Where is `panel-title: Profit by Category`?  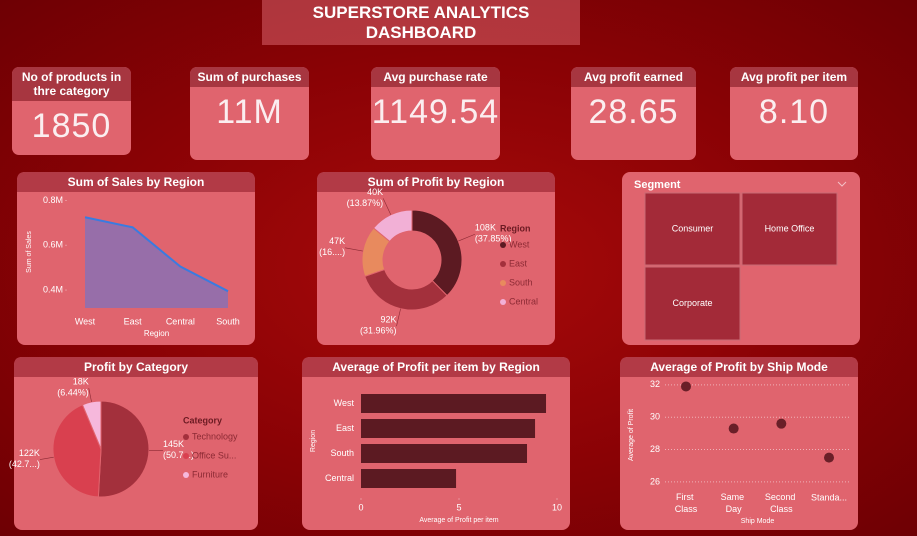
panel-title: Profit by Category is located at coordinates (136, 367).